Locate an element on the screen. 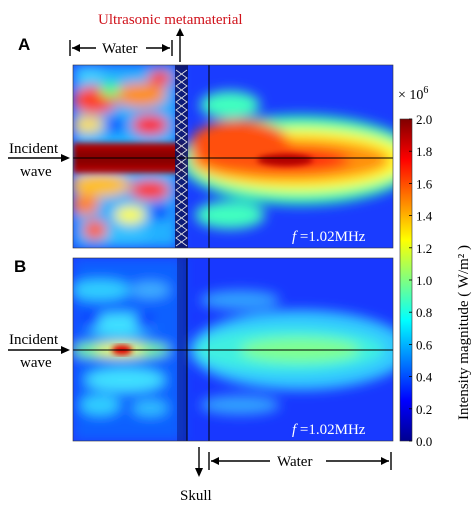 Image resolution: width=474 pixels, height=521 pixels. skull-label: Skull is located at coordinates (196, 496).